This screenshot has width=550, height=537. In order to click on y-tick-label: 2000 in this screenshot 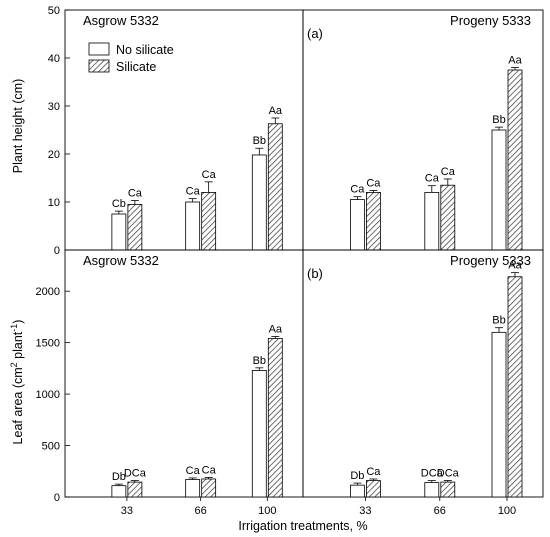, I will do `click(48, 292)`.